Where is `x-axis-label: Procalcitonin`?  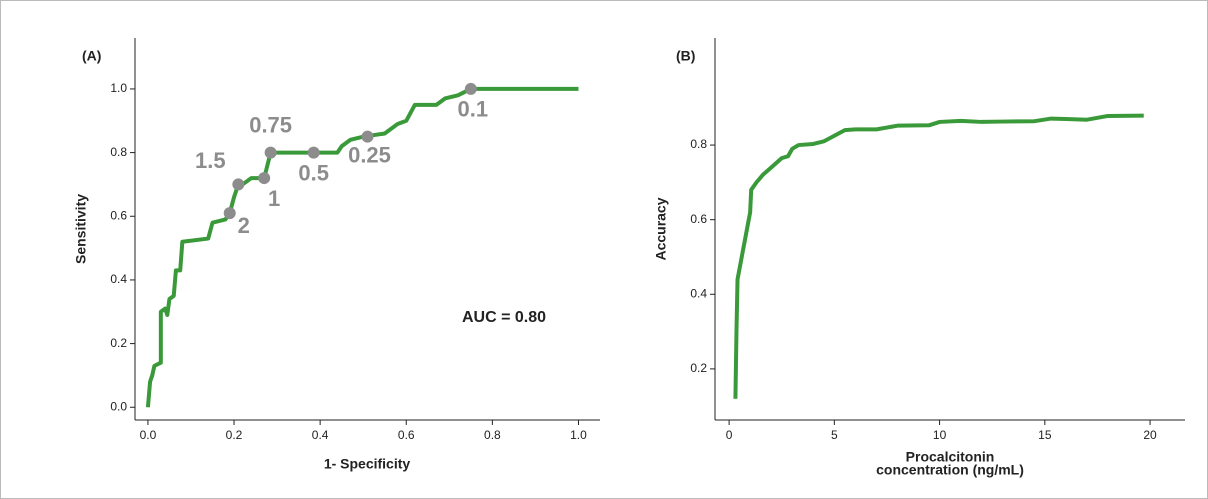 x-axis-label: Procalcitonin is located at coordinates (950, 457).